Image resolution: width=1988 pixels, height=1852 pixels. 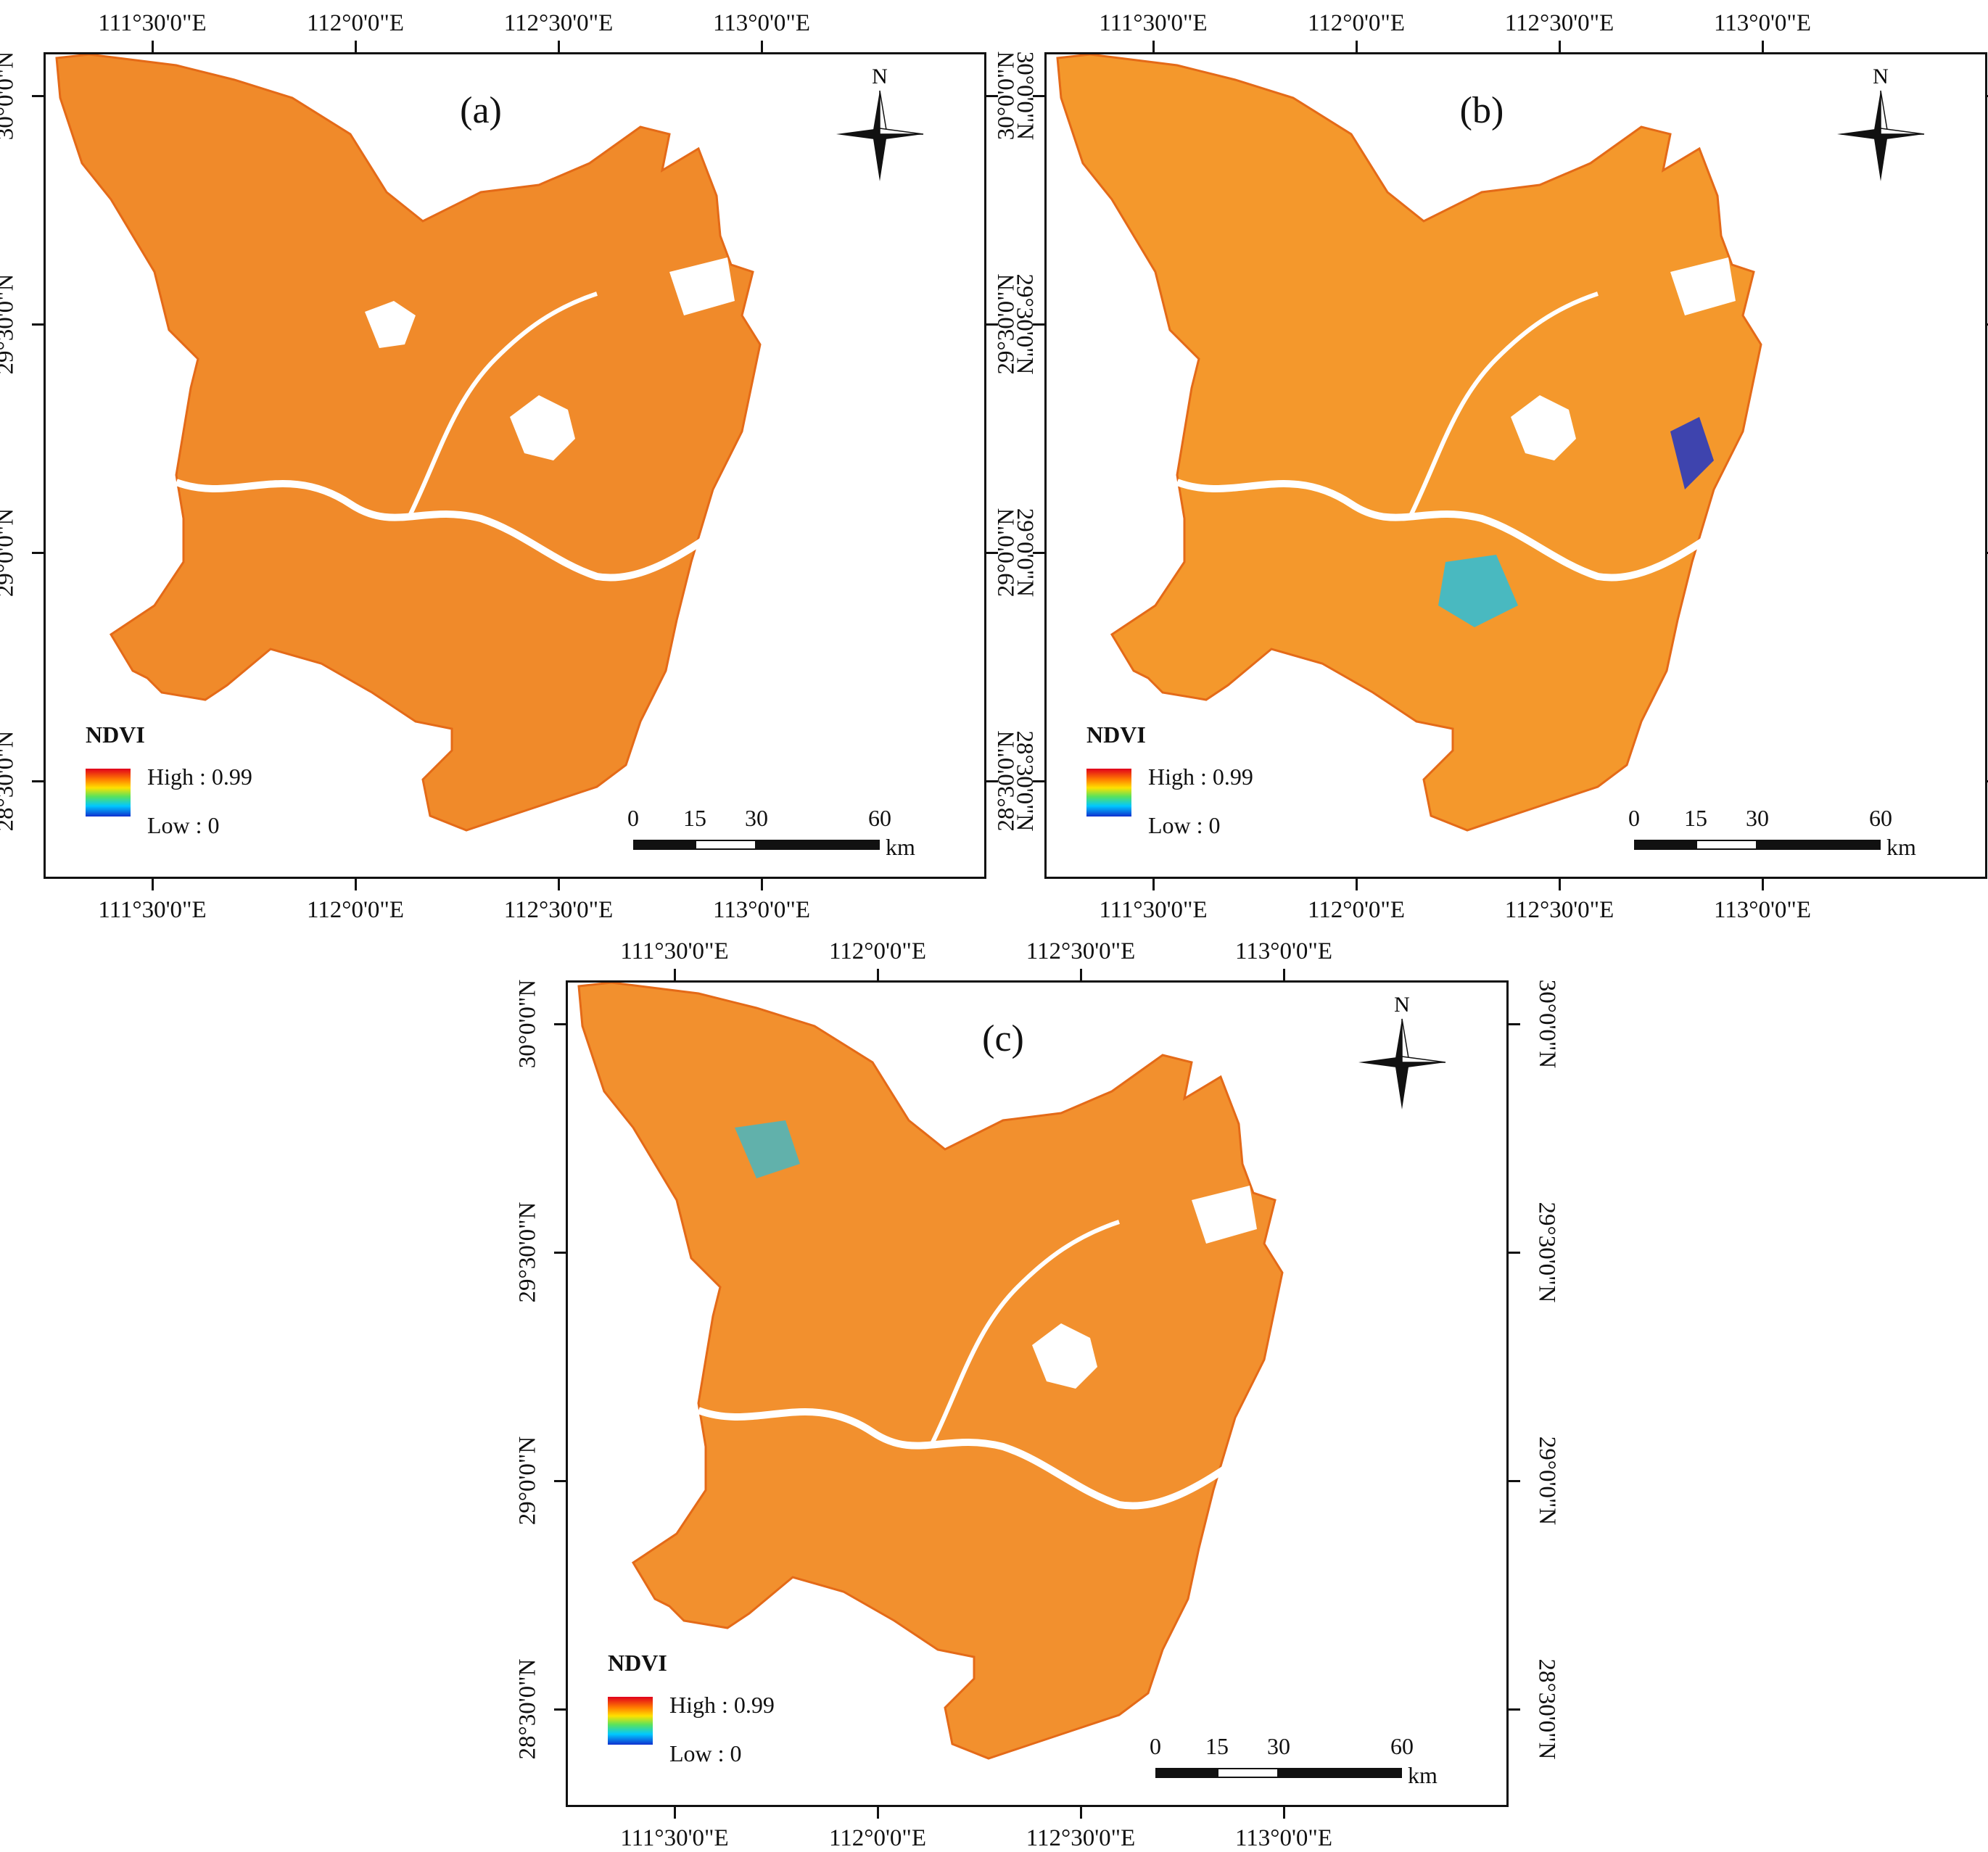 I want to click on panel-label: (b), so click(x=1481, y=110).